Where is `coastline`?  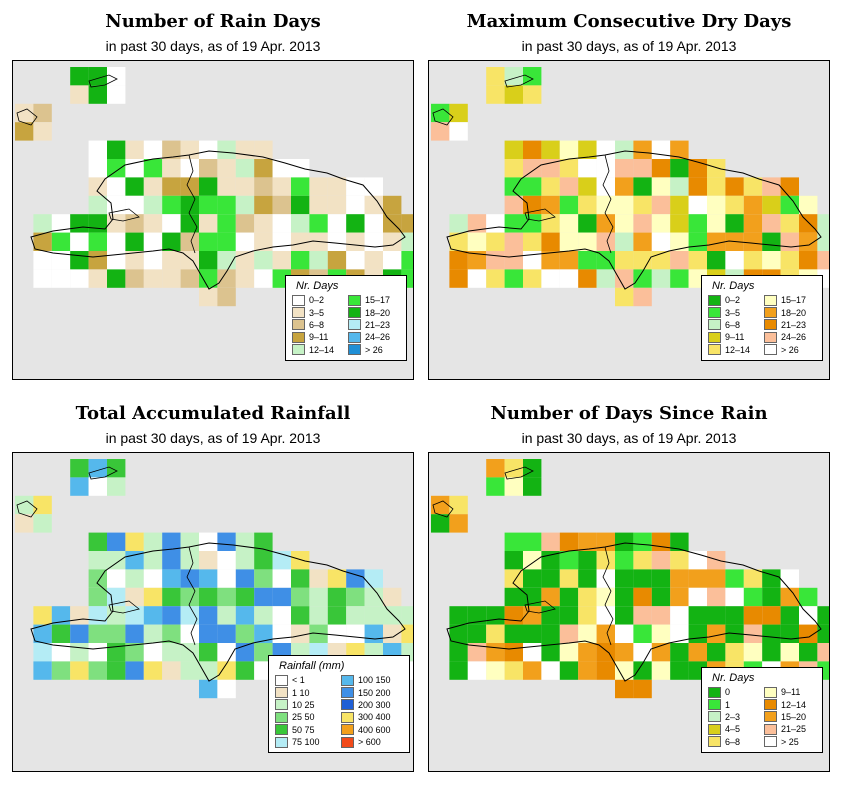 coastline is located at coordinates (634, 220).